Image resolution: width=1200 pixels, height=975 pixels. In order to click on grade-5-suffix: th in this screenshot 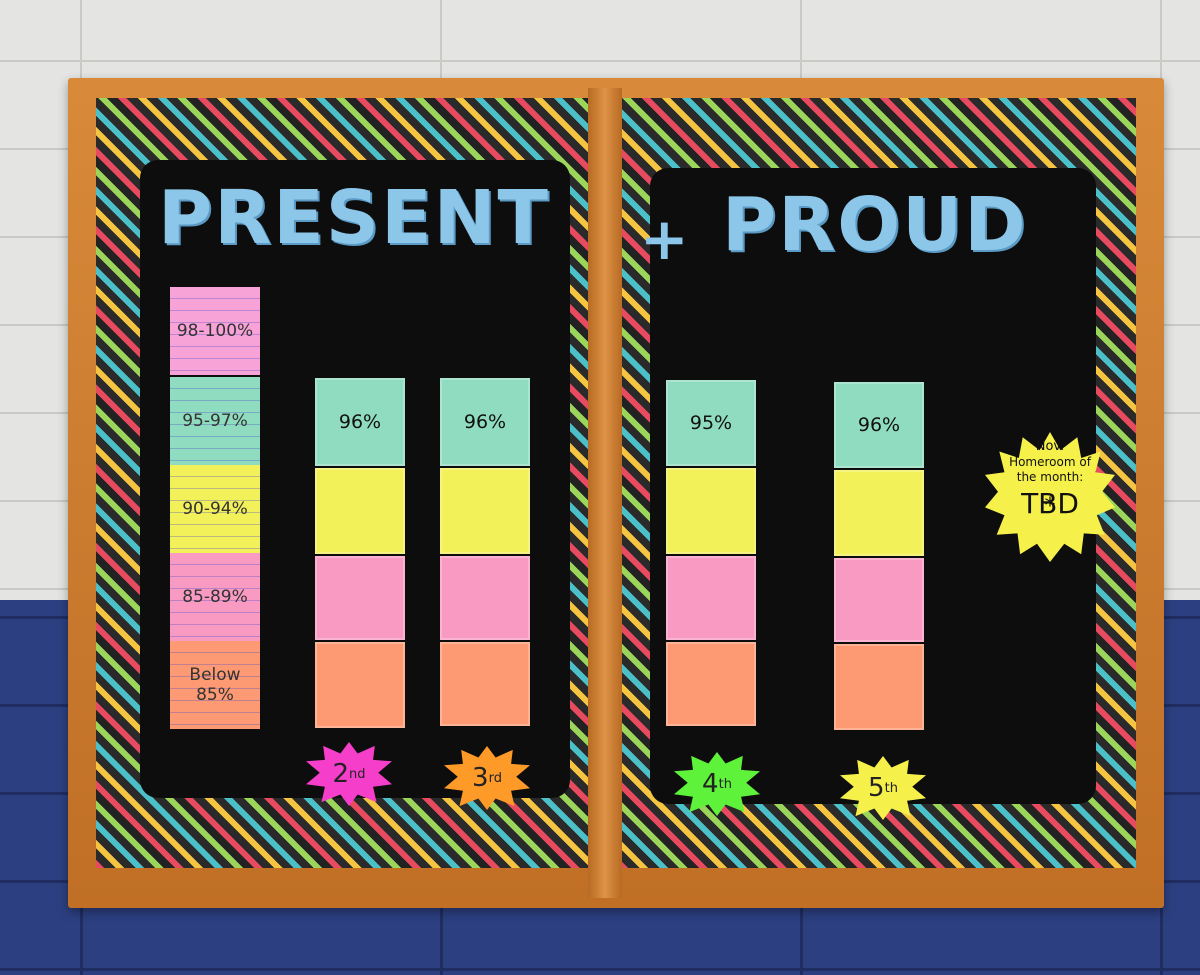, I will do `click(891, 788)`.